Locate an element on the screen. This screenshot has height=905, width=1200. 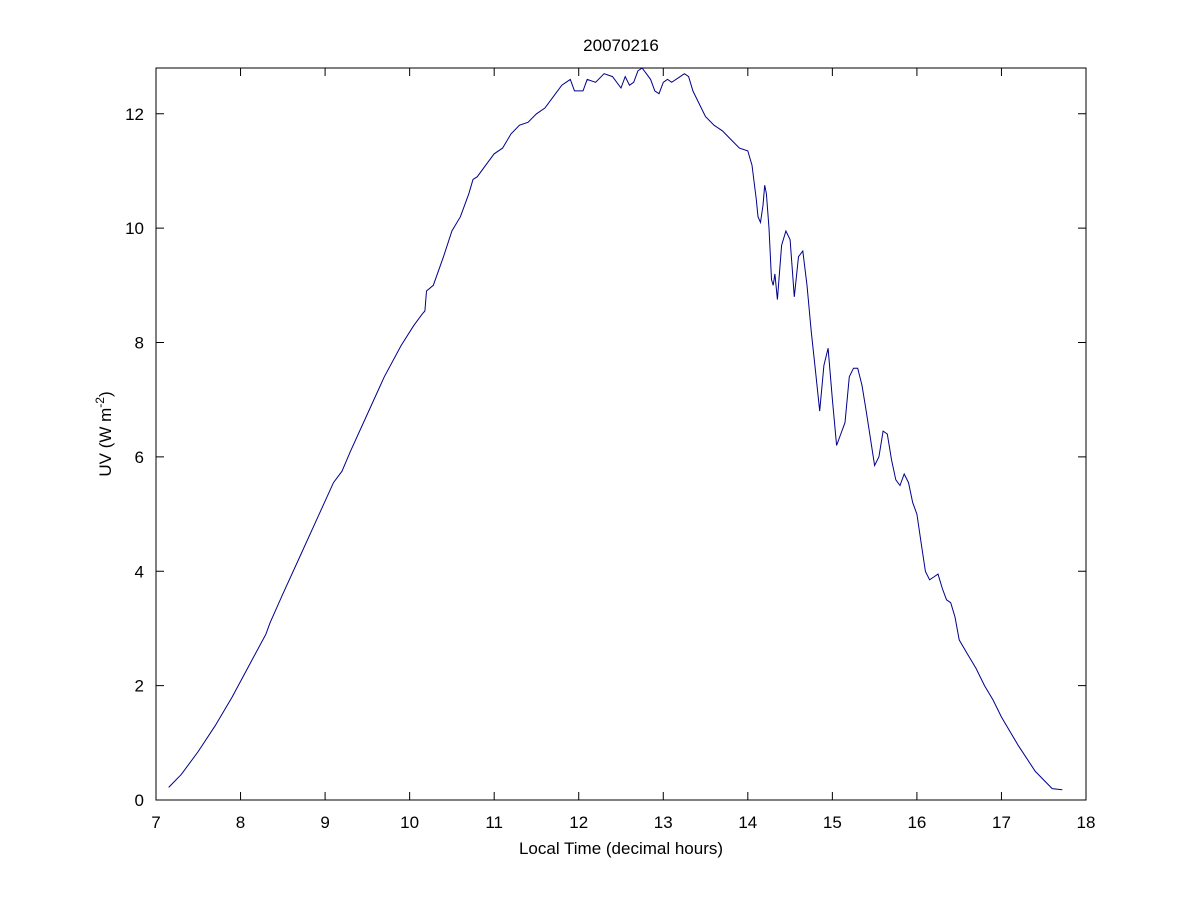
y-axis-label: UV (W m-2) is located at coordinates (104, 433).